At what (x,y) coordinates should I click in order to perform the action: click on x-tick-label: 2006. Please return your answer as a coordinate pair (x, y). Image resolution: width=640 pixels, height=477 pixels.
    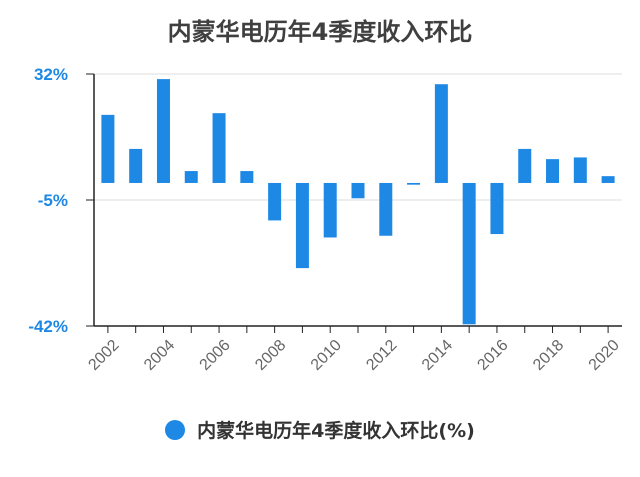
    Looking at the image, I should click on (215, 355).